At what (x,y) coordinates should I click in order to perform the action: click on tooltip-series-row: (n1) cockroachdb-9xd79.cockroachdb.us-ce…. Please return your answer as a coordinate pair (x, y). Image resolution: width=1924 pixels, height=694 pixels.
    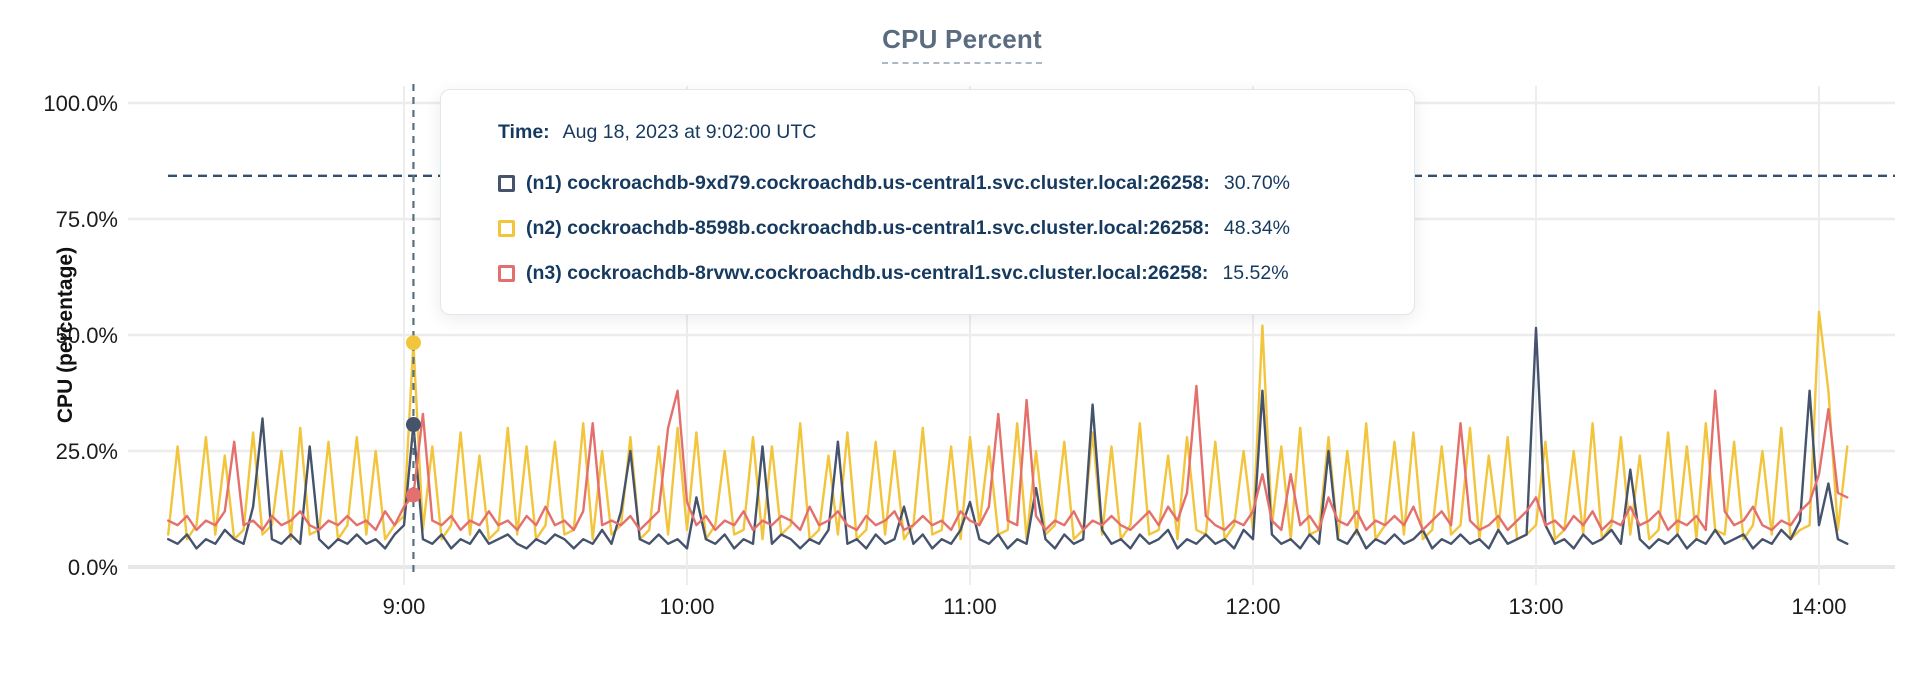
    Looking at the image, I should click on (936, 183).